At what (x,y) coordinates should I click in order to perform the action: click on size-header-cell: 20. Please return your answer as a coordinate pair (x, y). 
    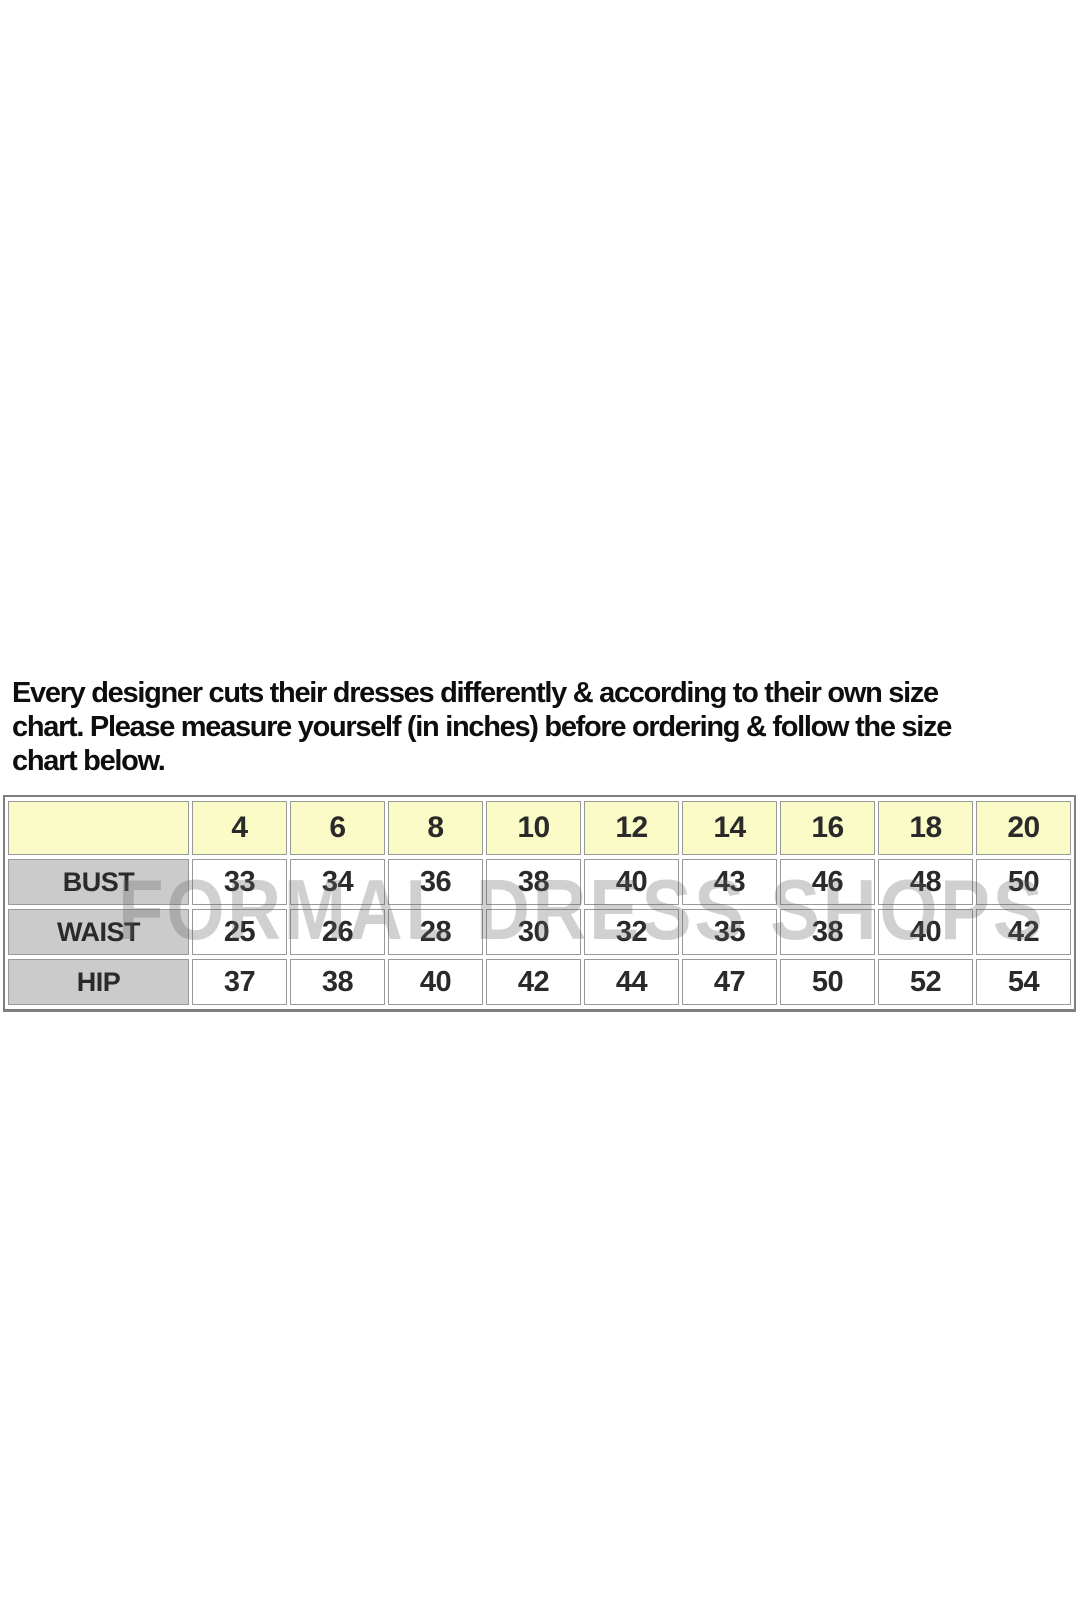
    Looking at the image, I should click on (1023, 828).